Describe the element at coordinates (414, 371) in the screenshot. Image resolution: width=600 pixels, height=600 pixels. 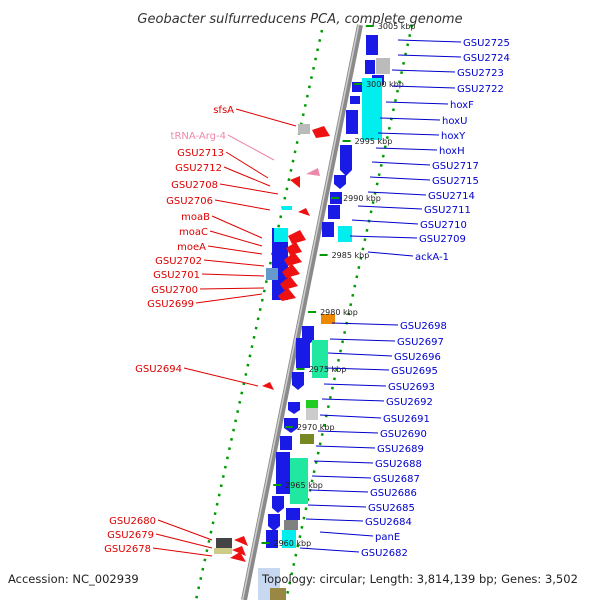
I see `gene-label-gsu2695: GSU2695` at that location.